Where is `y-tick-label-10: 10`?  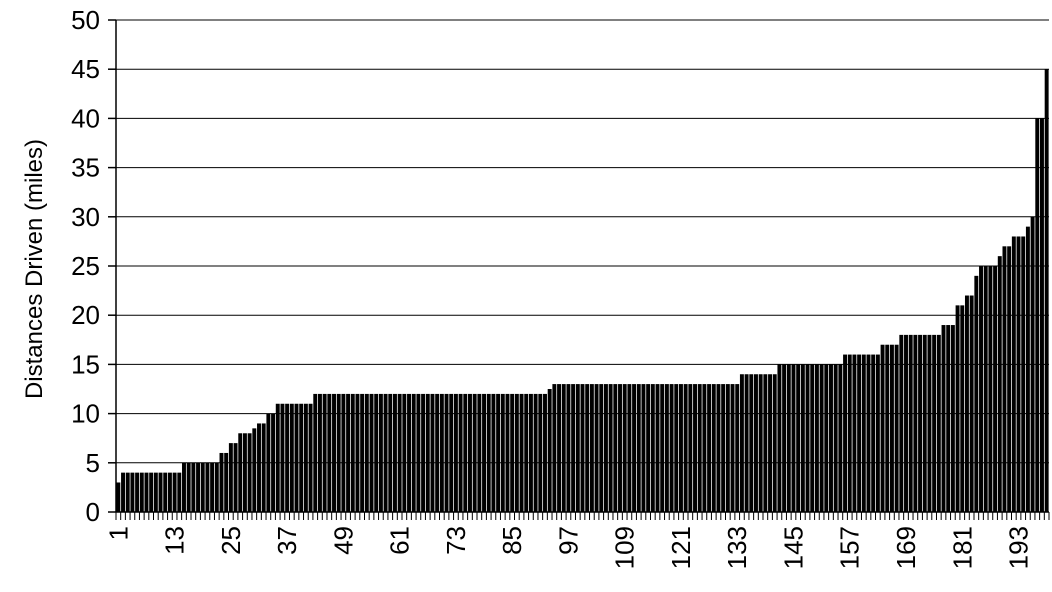
y-tick-label-10: 10 is located at coordinates (85, 414).